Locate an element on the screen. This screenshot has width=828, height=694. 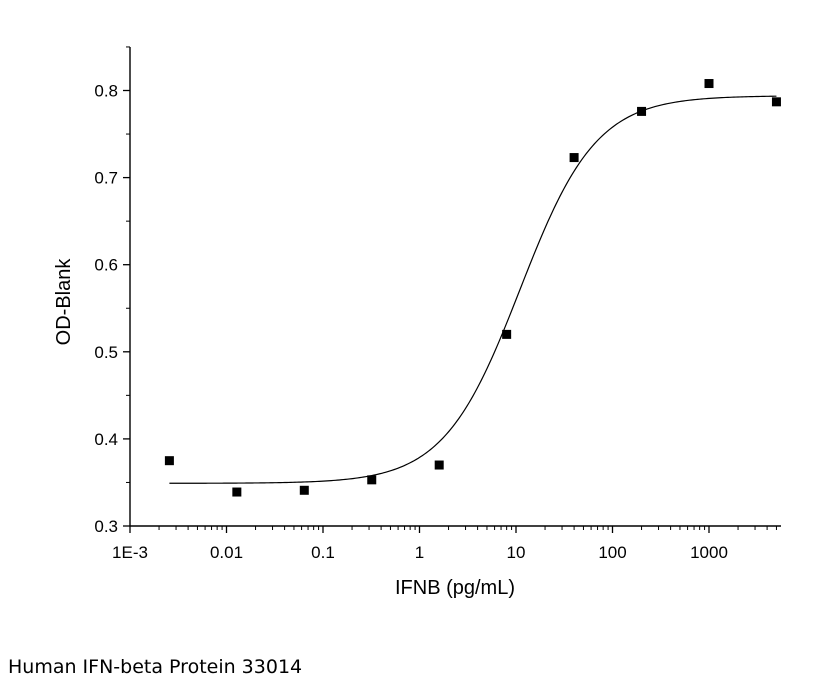
x-tick-label: 1000 is located at coordinates (709, 552).